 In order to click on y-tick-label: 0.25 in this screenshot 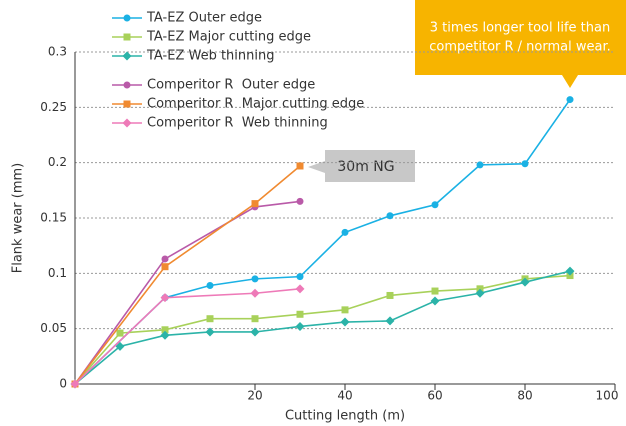, I will do `click(53, 107)`.